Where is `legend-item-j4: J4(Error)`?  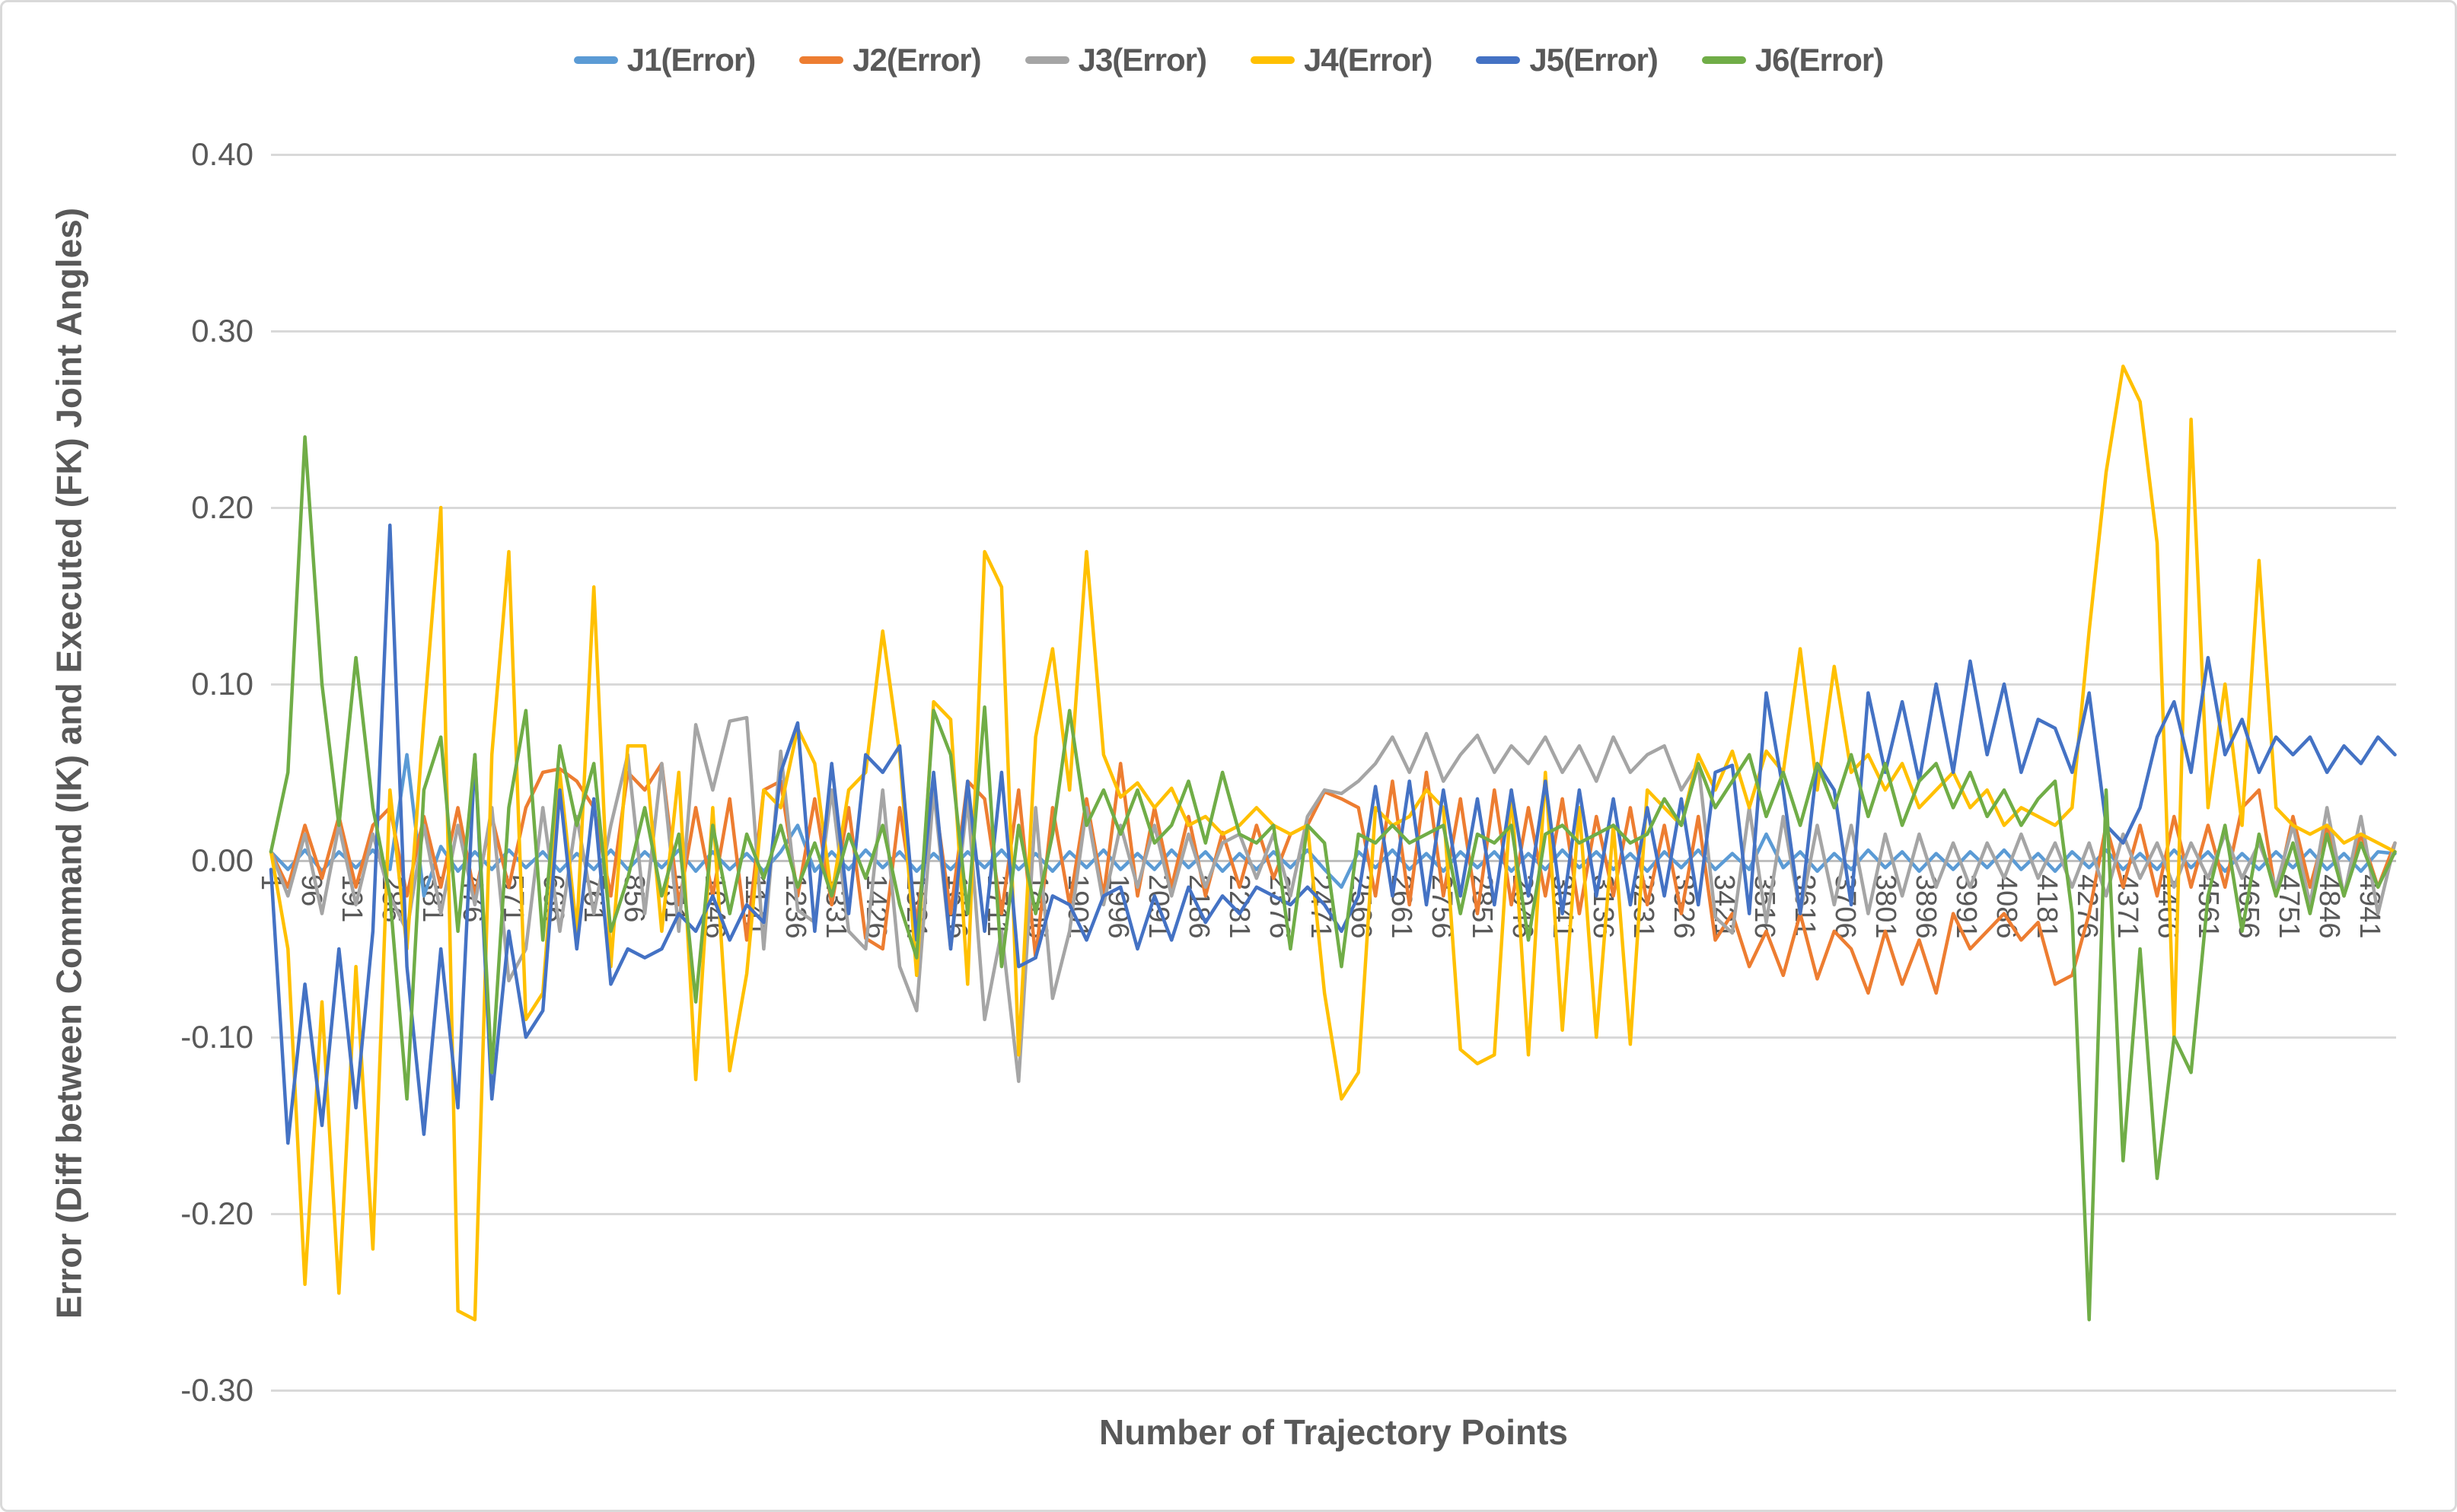 legend-item-j4: J4(Error) is located at coordinates (1341, 60).